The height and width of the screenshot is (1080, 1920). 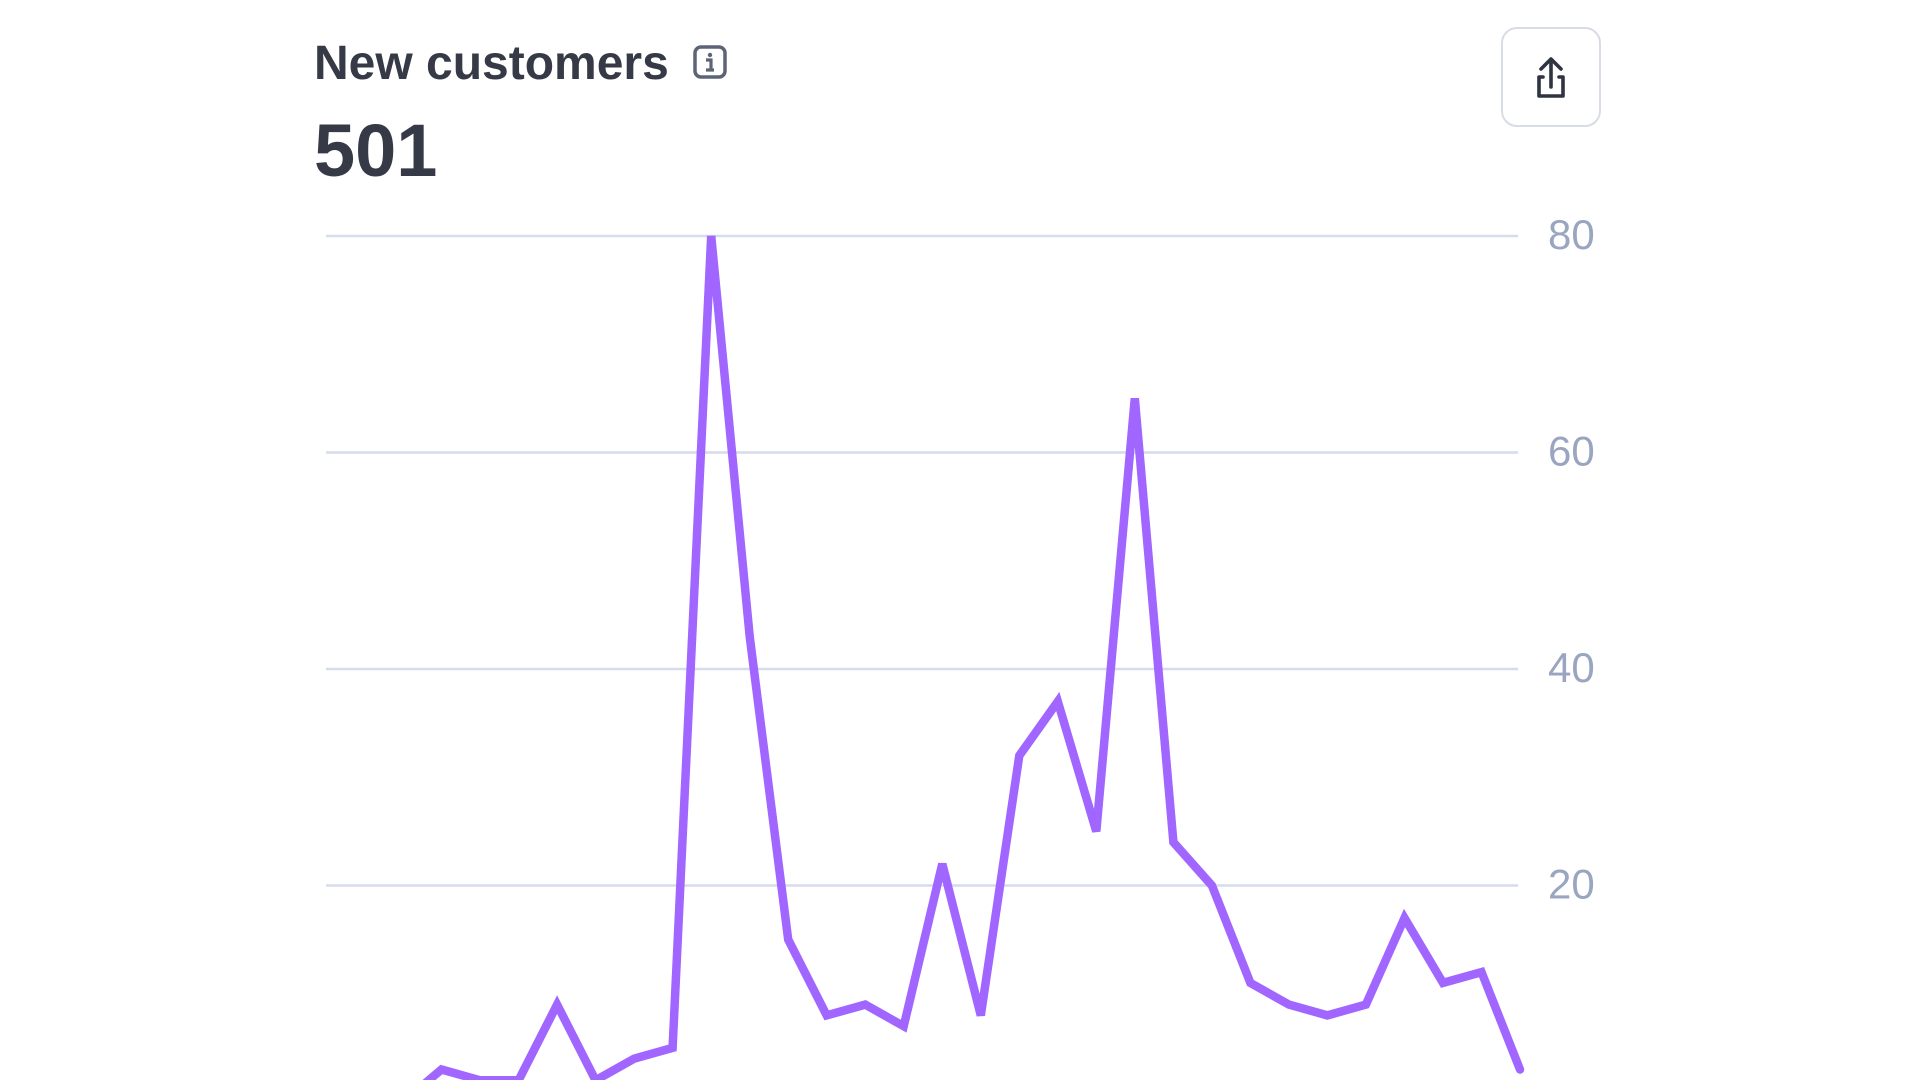 I want to click on y-tick-label: 80, so click(x=1571, y=234).